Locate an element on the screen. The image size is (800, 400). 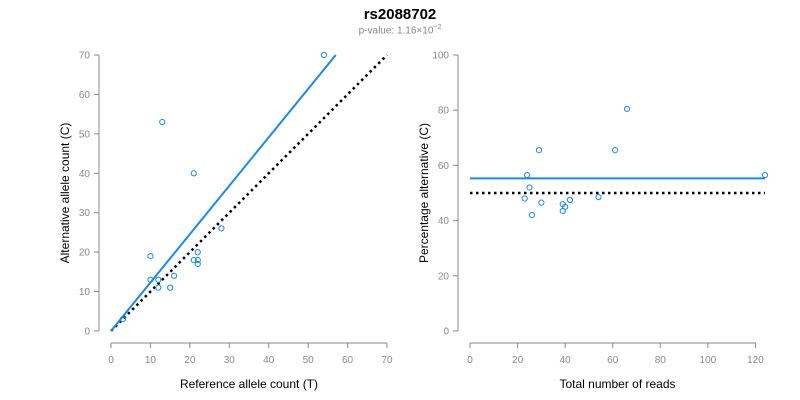
panel2-x-tick-label: 80 is located at coordinates (661, 360).